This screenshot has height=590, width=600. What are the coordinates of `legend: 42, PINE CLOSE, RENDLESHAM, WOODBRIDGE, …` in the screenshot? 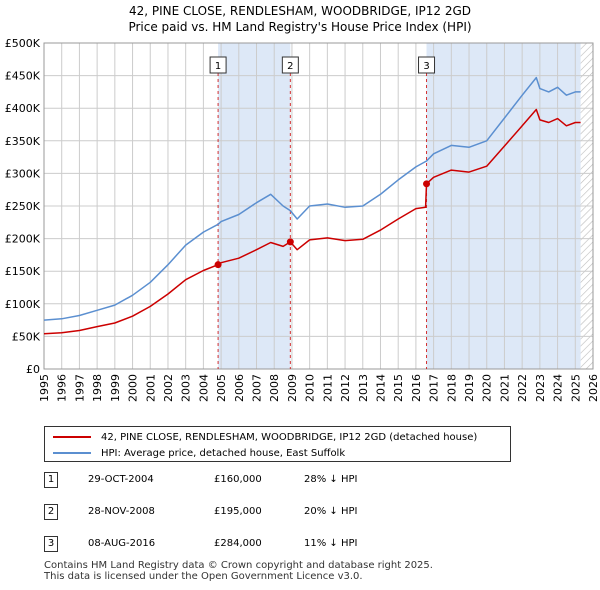 It's located at (277, 444).